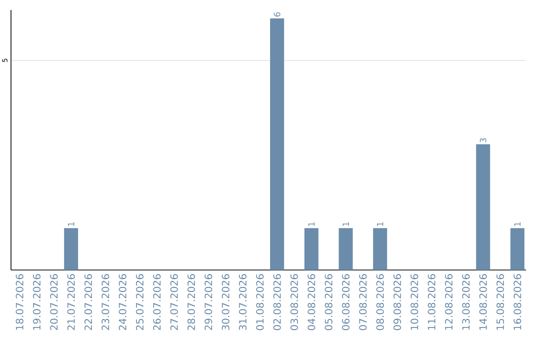 The width and height of the screenshot is (540, 340). I want to click on x-tick-label: 02.08.2026, so click(277, 302).